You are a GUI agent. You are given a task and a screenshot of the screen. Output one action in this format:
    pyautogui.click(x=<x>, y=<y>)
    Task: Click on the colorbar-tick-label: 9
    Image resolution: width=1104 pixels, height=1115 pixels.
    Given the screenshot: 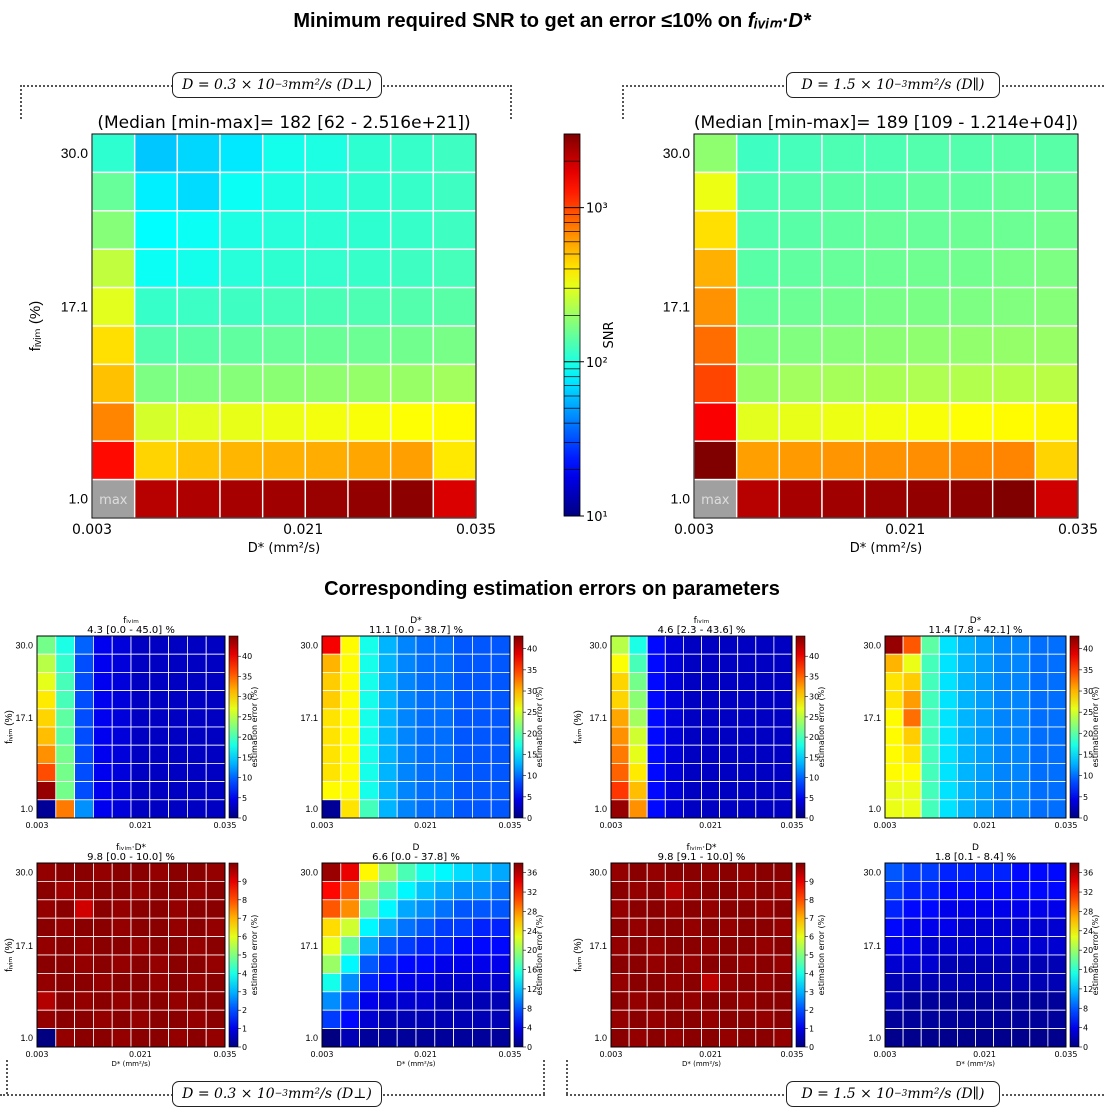 What is the action you would take?
    pyautogui.click(x=244, y=881)
    